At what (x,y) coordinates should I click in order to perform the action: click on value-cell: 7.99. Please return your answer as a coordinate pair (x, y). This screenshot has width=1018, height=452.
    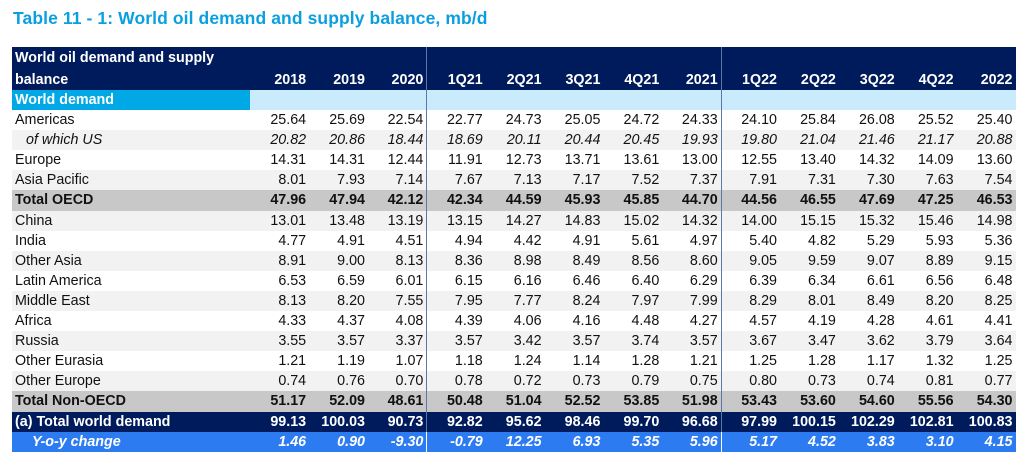
    Looking at the image, I should click on (692, 301).